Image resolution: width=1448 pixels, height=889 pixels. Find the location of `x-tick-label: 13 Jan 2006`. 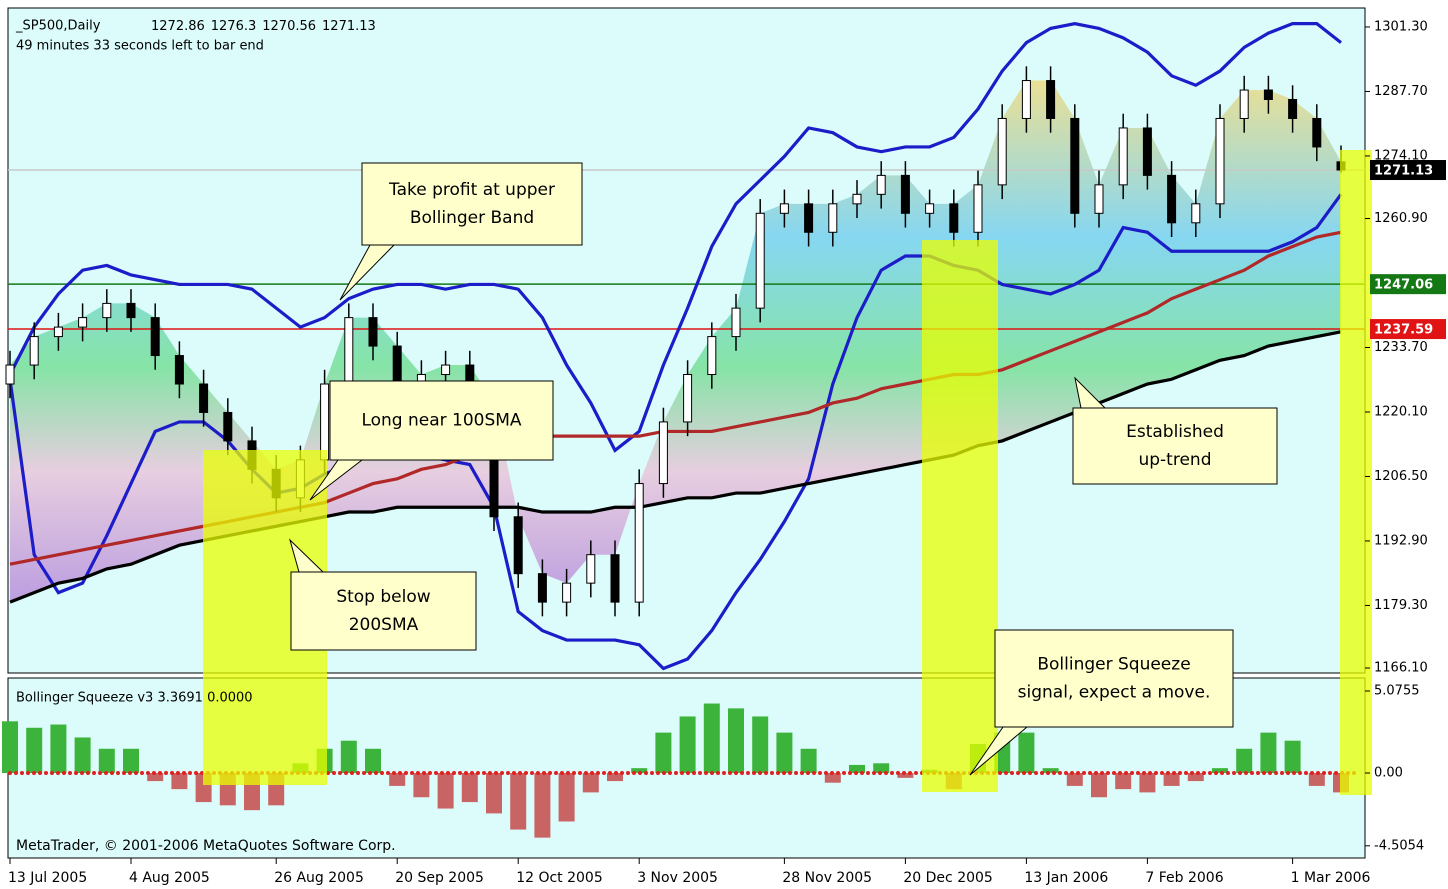

x-tick-label: 13 Jan 2006 is located at coordinates (1066, 878).